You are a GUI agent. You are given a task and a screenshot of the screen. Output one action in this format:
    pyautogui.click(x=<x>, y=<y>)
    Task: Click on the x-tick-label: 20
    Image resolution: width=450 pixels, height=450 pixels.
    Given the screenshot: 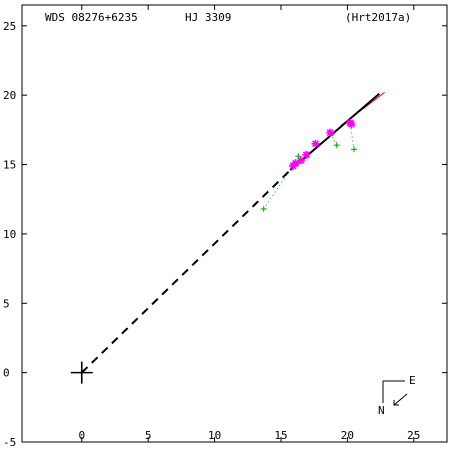 What is the action you would take?
    pyautogui.click(x=347, y=435)
    